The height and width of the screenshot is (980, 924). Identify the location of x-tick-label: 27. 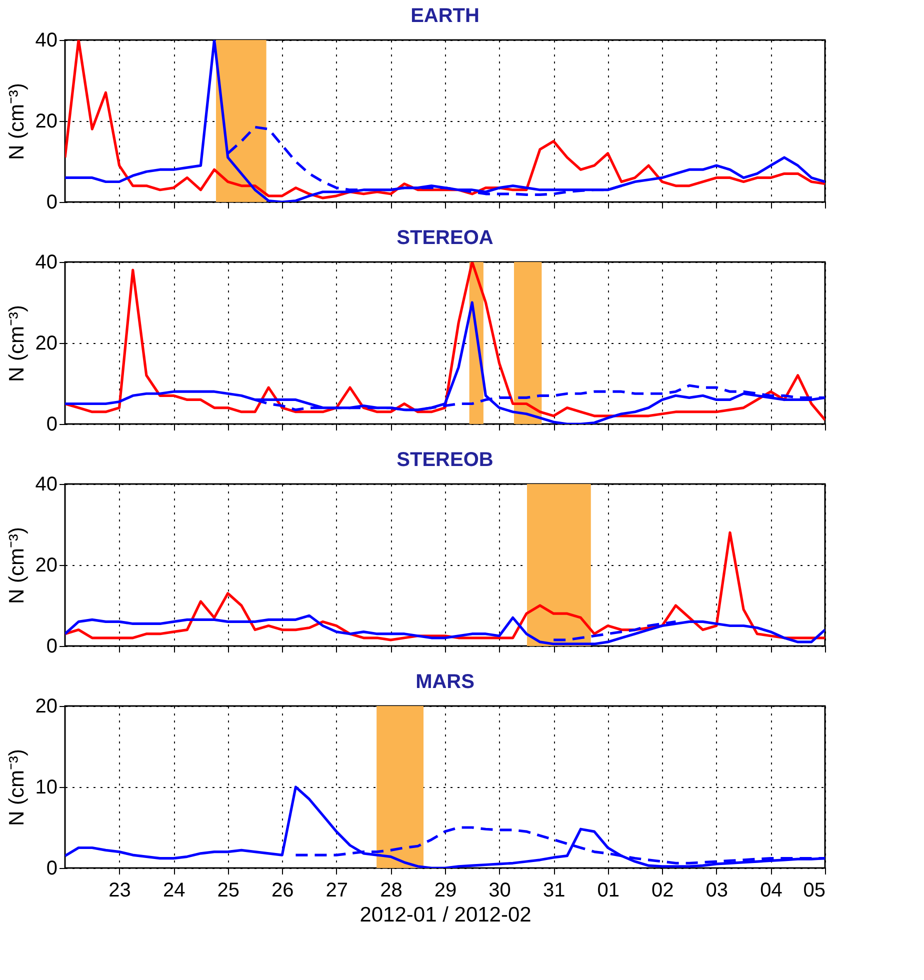
(337, 891).